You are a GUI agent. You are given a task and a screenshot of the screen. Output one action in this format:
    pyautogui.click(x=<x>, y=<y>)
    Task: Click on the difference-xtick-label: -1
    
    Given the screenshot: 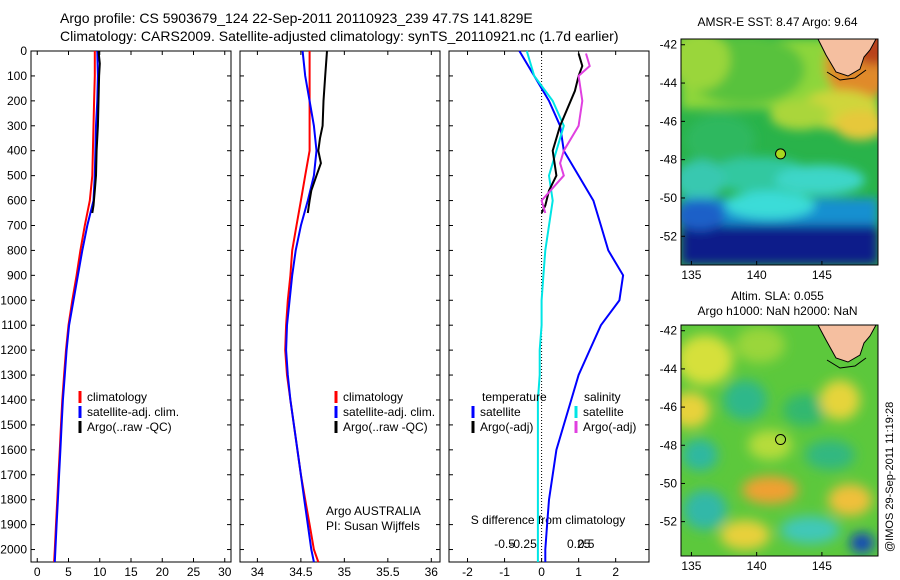 What is the action you would take?
    pyautogui.click(x=504, y=572)
    